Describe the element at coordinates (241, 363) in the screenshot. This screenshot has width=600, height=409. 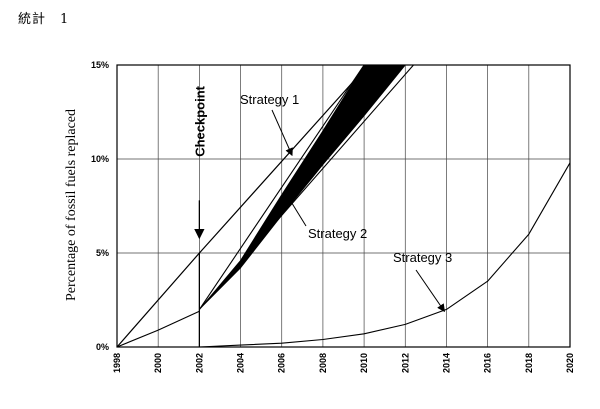
I see `x-tick-label: 2004` at that location.